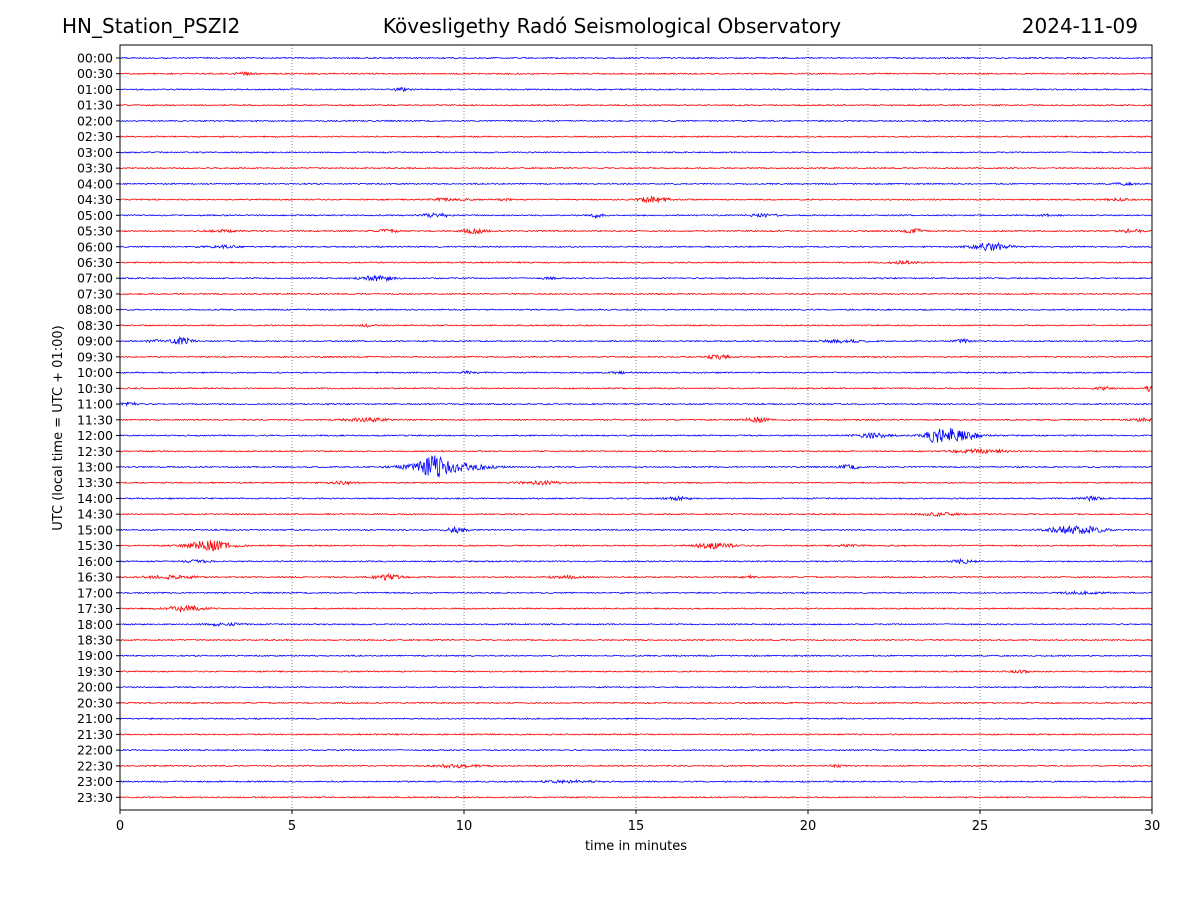 This screenshot has height=900, width=1200. Describe the element at coordinates (95, 419) in the screenshot. I see `y-tick-label: 11:30` at that location.